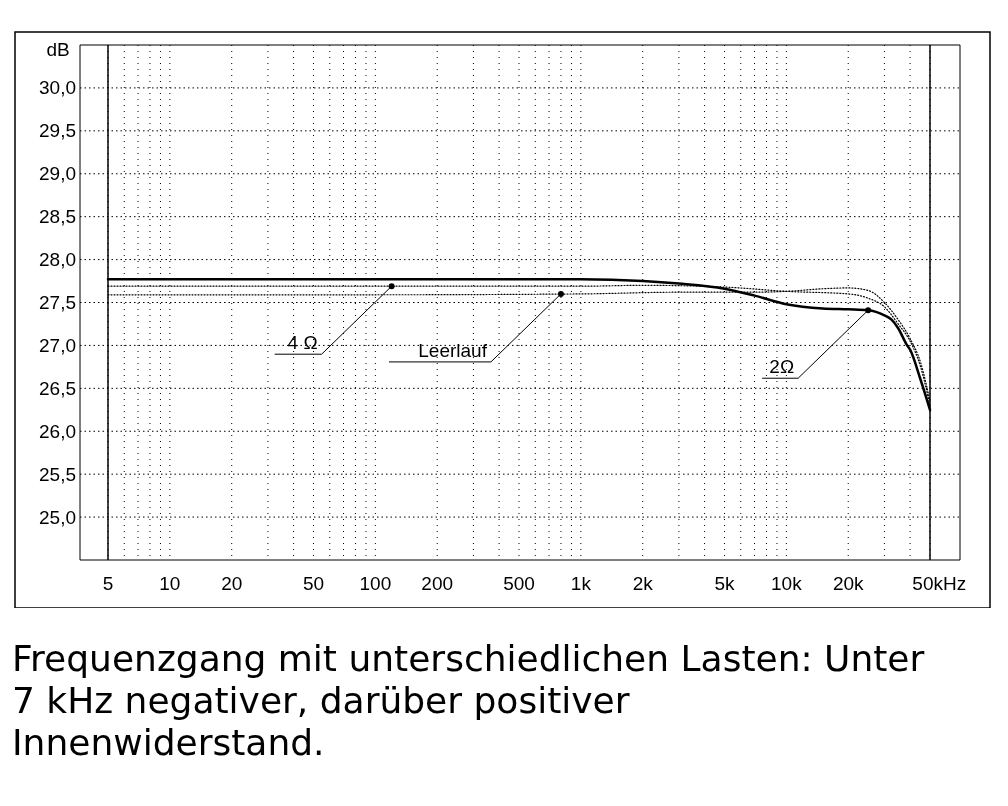  What do you see at coordinates (57, 131) in the screenshot?
I see `y-tick-label: 29,5` at bounding box center [57, 131].